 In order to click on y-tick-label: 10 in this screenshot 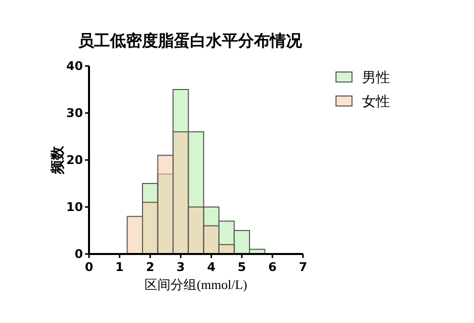, I will do `click(74, 207)`.